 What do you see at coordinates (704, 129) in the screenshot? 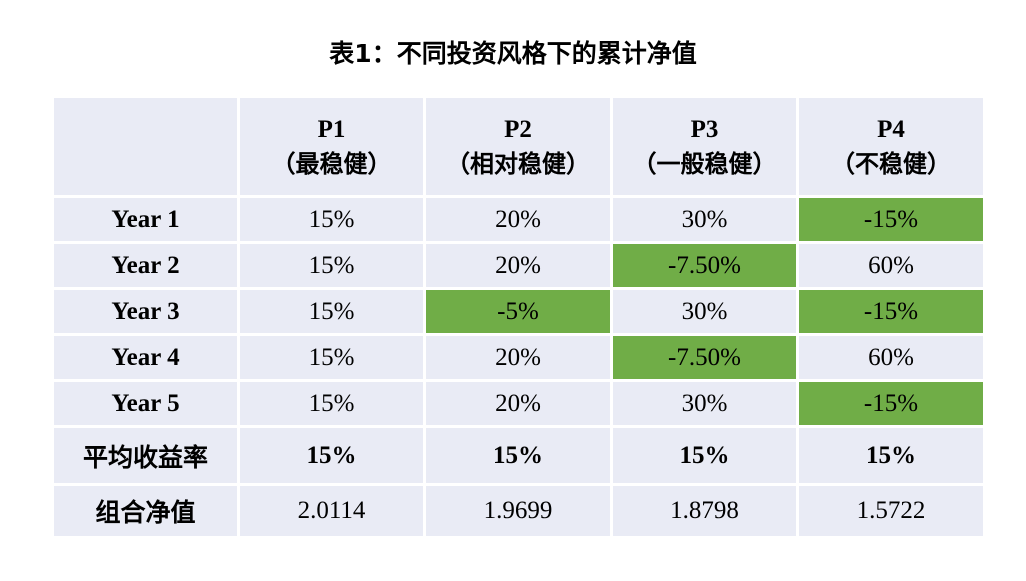
I see `portfolio-name: P3` at bounding box center [704, 129].